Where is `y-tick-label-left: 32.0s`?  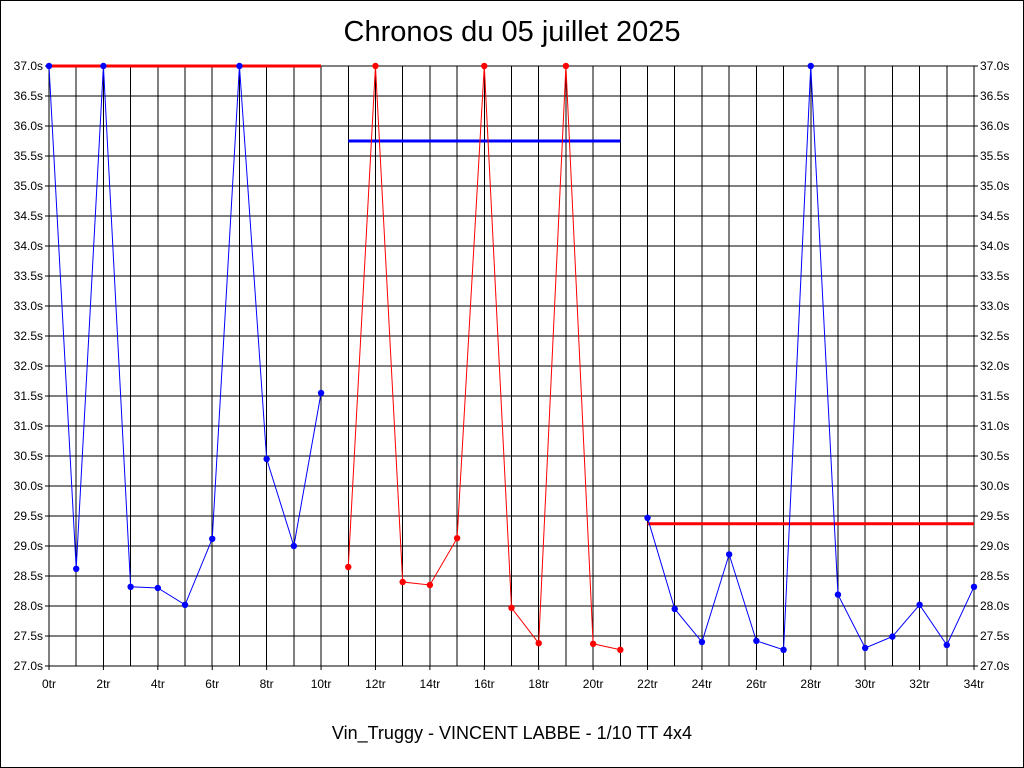
y-tick-label-left: 32.0s is located at coordinates (28, 366).